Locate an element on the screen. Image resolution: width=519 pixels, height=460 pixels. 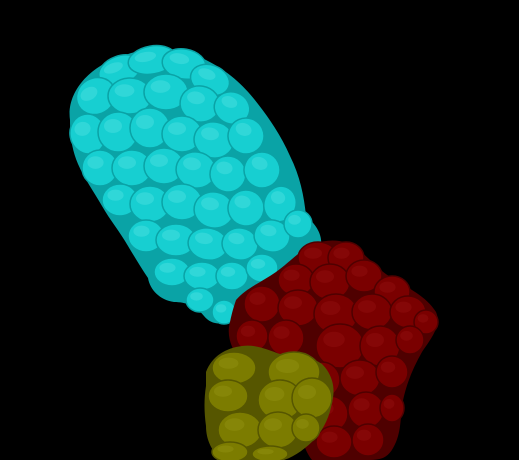
olive-cluster is located at coordinates (269, 402).